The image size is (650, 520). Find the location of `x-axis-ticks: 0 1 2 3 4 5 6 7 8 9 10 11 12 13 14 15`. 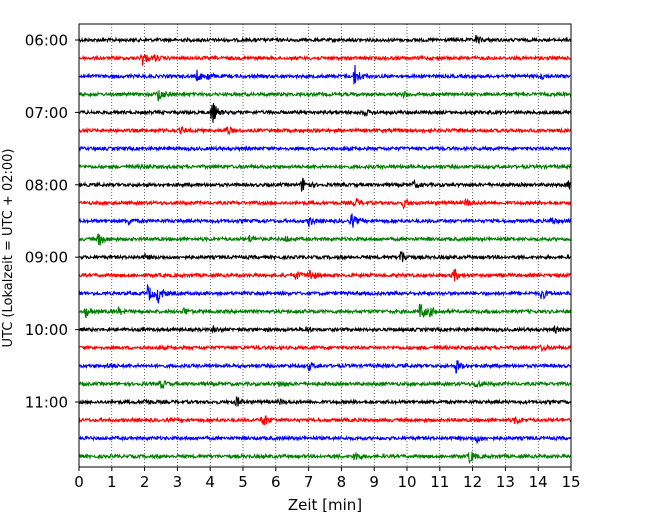

x-axis-ticks: 0 1 2 3 4 5 6 7 8 9 10 11 12 13 14 15 is located at coordinates (327, 479).